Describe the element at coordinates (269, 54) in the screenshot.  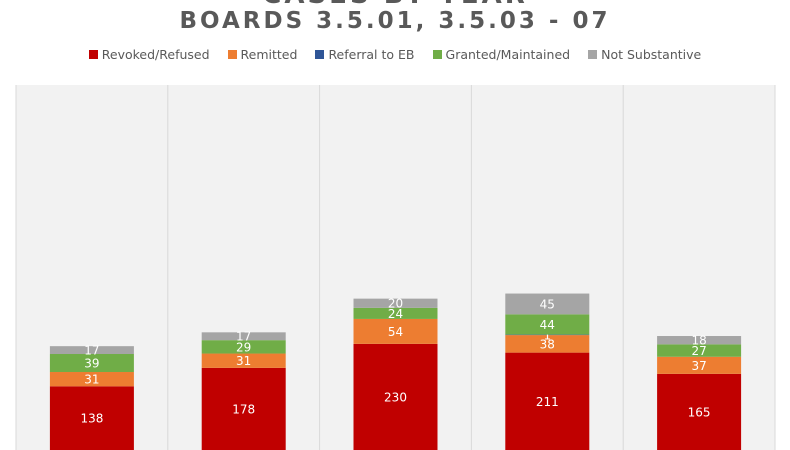
I see `legend-label-remitted: Remitted` at that location.